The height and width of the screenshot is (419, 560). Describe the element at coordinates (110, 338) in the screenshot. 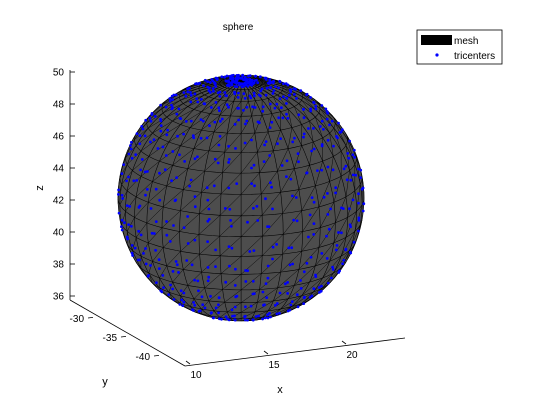

I see `y-tick-label: -35` at that location.